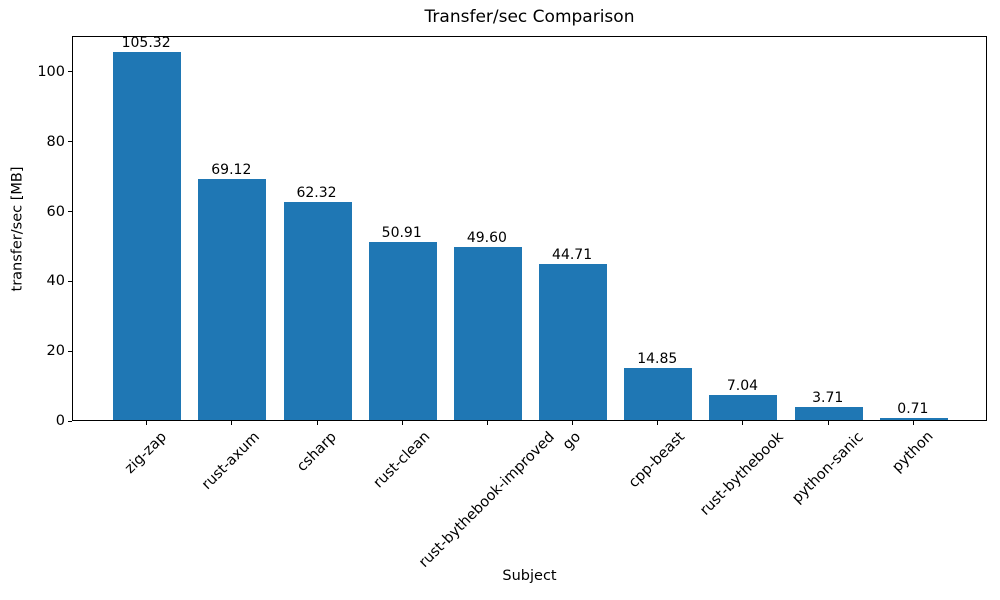 The width and height of the screenshot is (1000, 600). Describe the element at coordinates (742, 473) in the screenshot. I see `x-tick-label: rust-bythebook` at that location.